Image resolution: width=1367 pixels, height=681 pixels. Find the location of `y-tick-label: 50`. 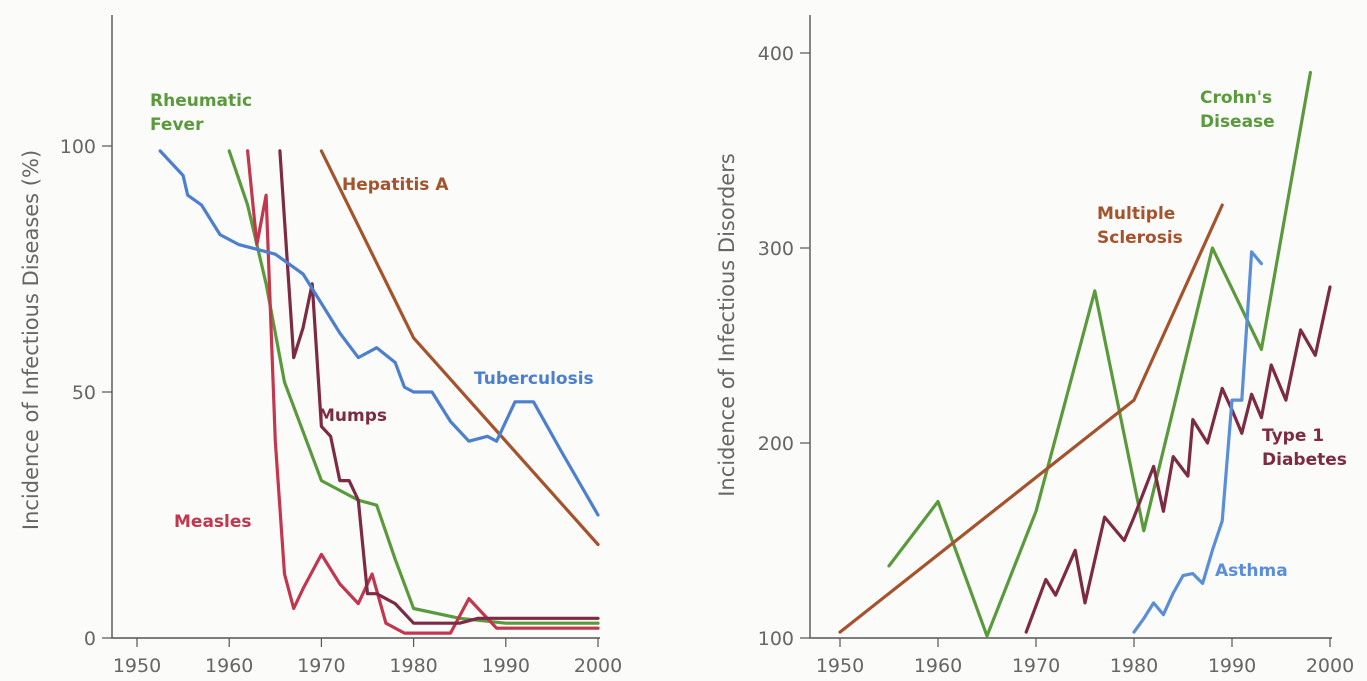

y-tick-label: 50 is located at coordinates (84, 393).